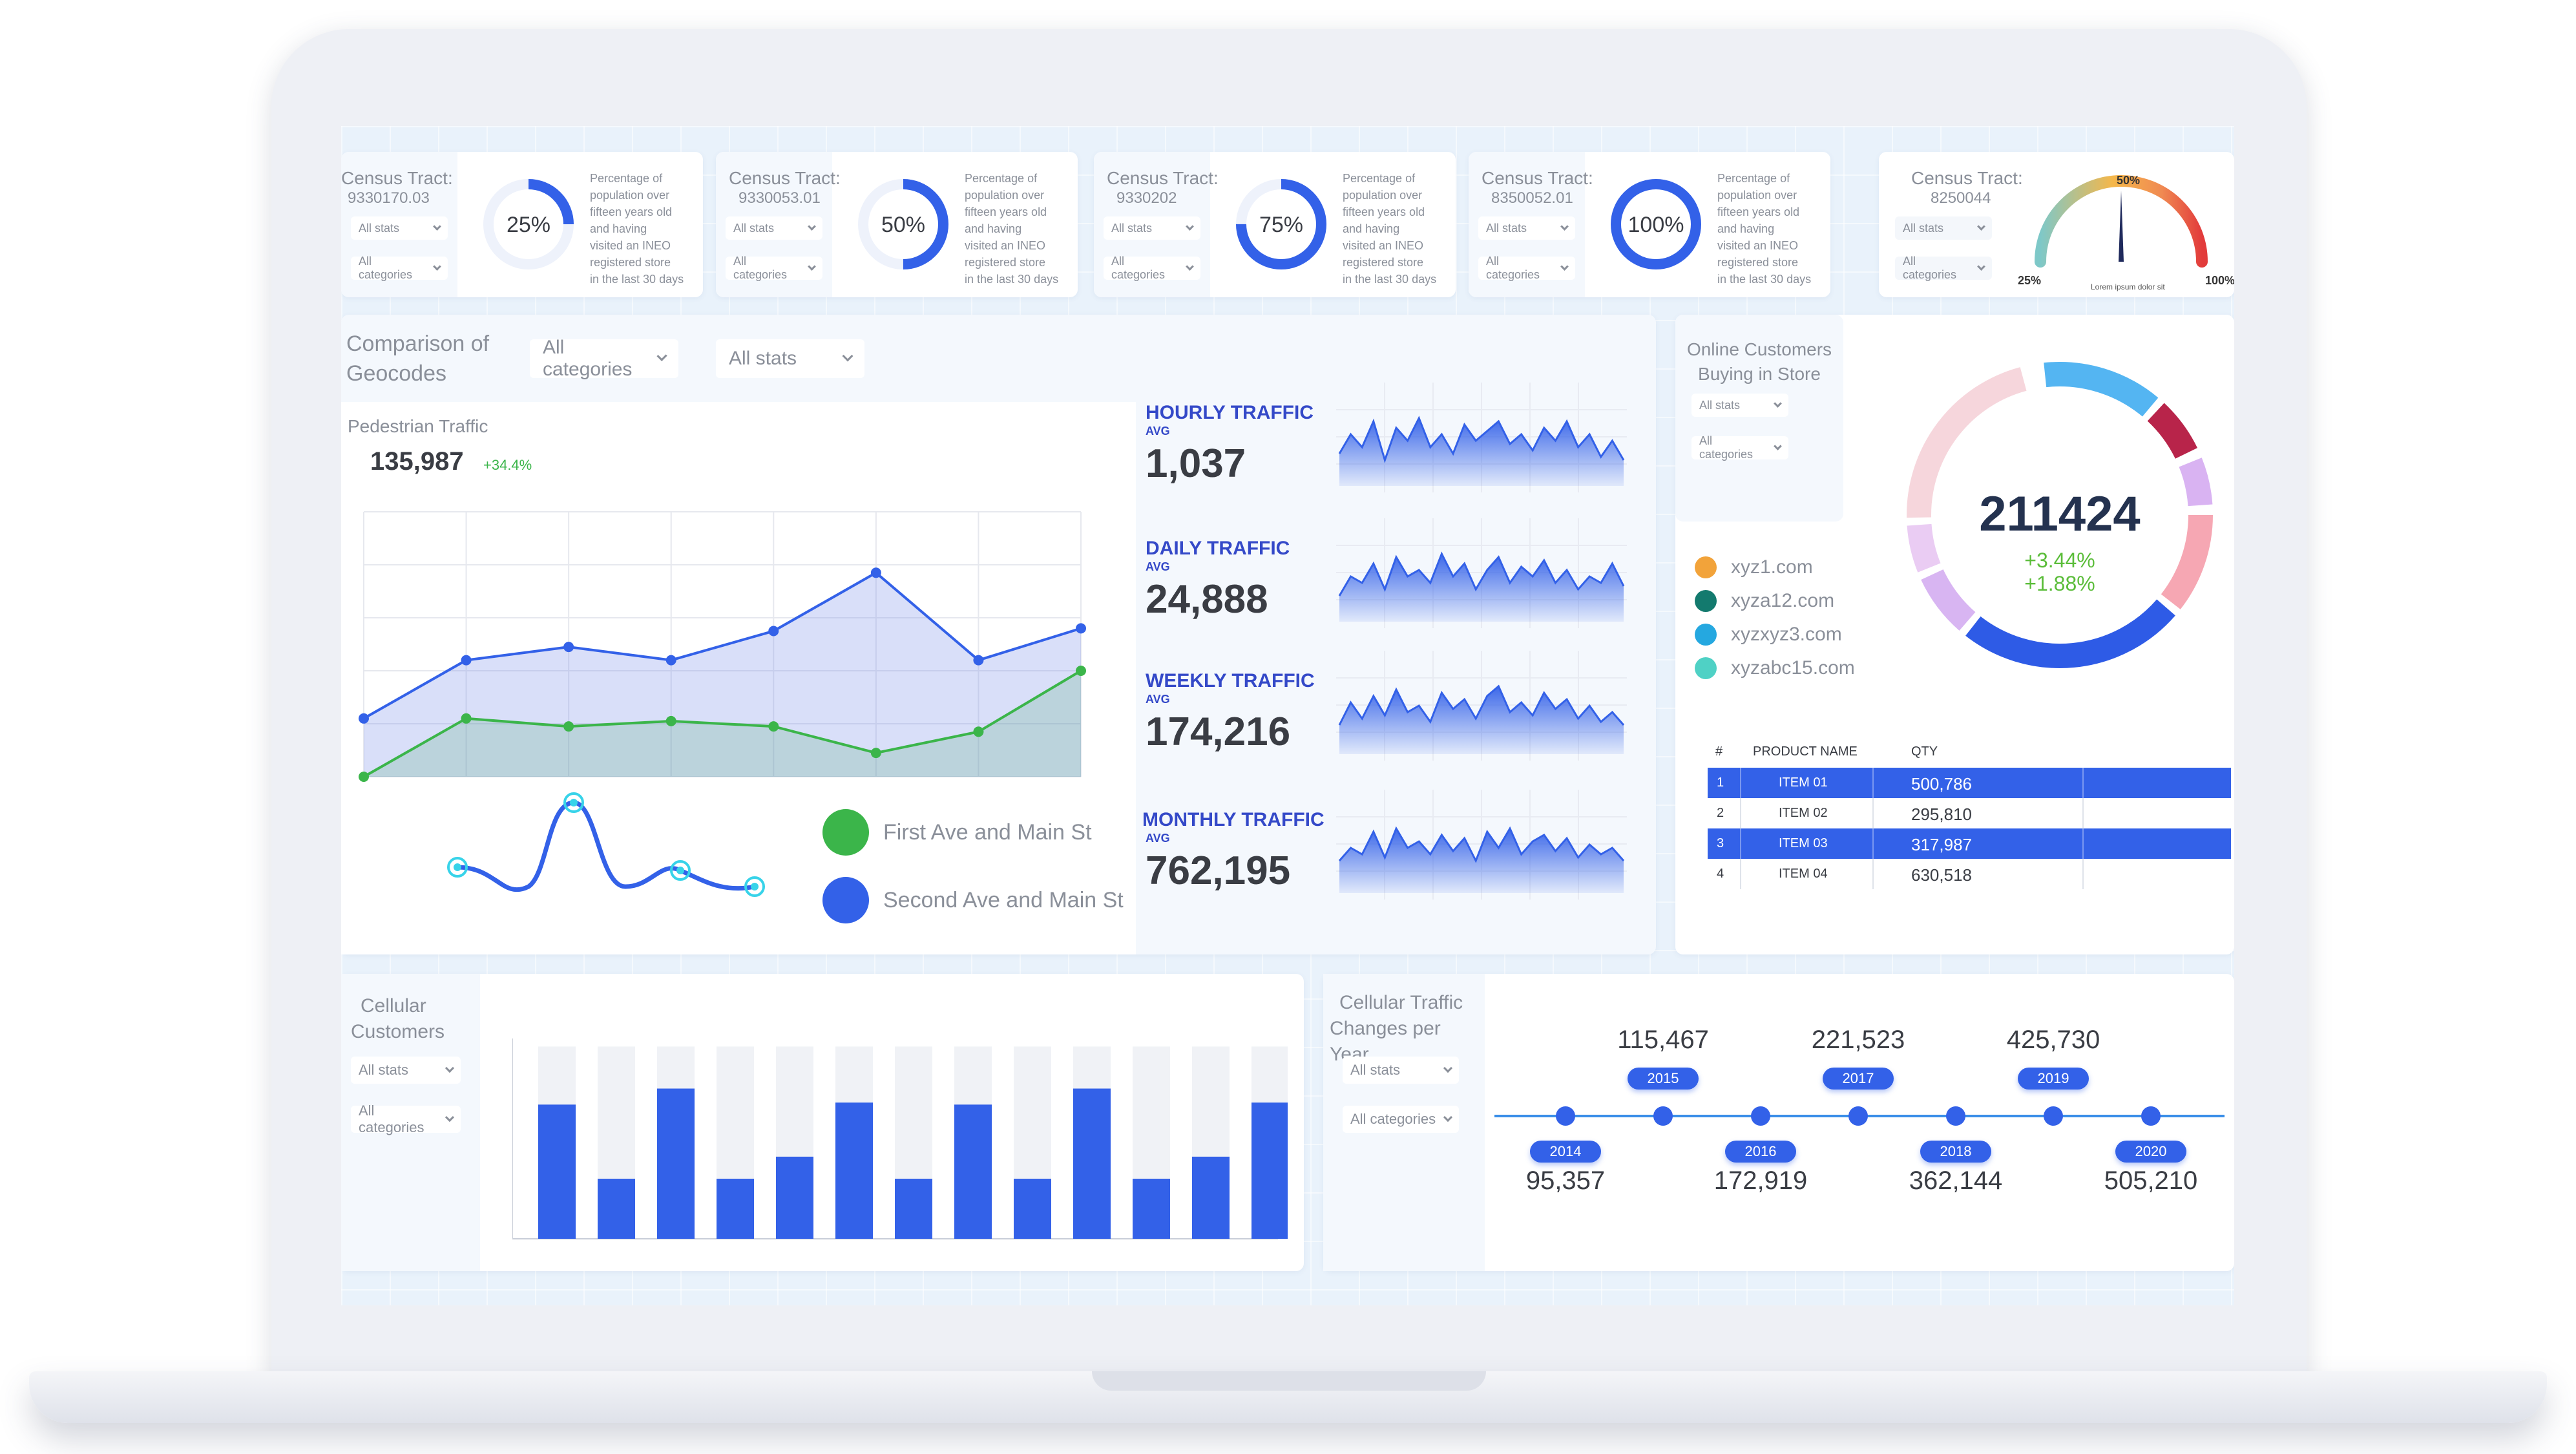 Image resolution: width=2576 pixels, height=1454 pixels. What do you see at coordinates (1969, 813) in the screenshot?
I see `table-row: 2 ITEM 02 295,810` at bounding box center [1969, 813].